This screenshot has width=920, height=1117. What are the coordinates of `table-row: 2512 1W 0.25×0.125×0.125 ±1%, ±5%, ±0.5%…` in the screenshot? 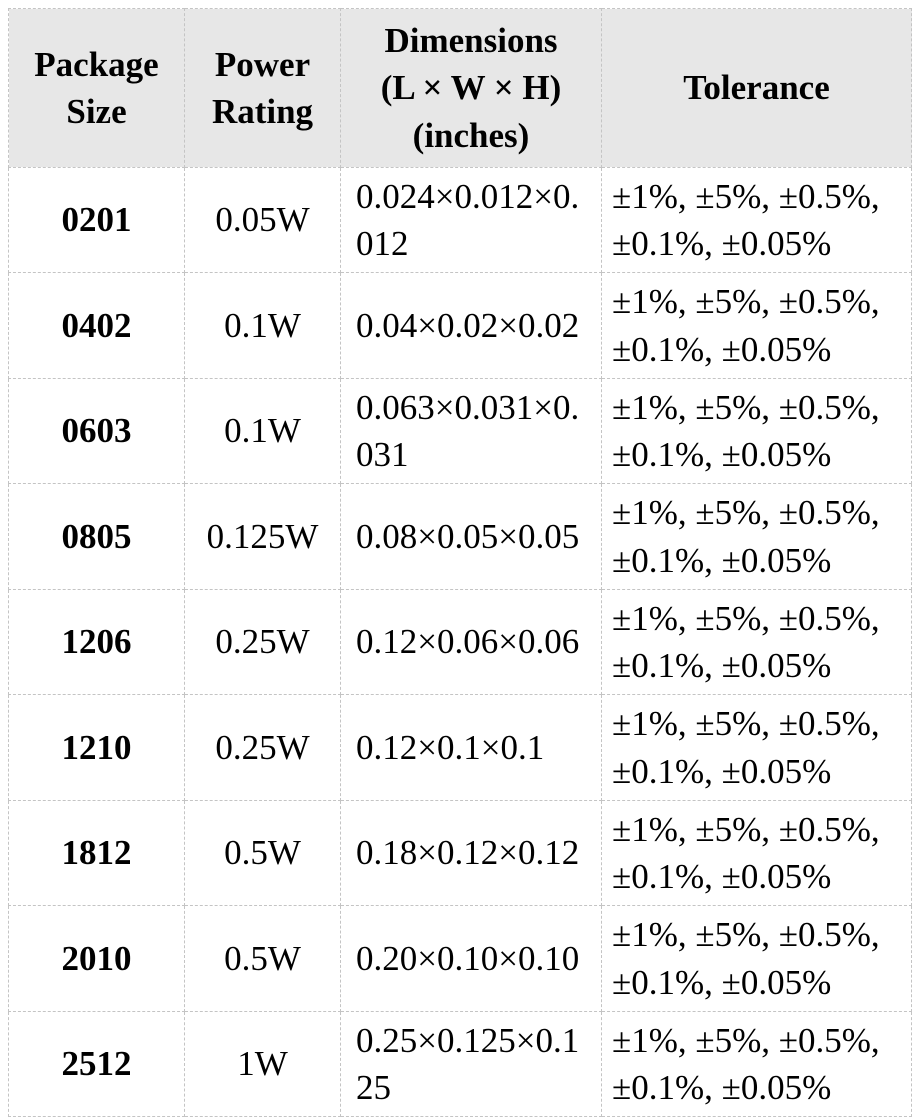 It's located at (460, 1063).